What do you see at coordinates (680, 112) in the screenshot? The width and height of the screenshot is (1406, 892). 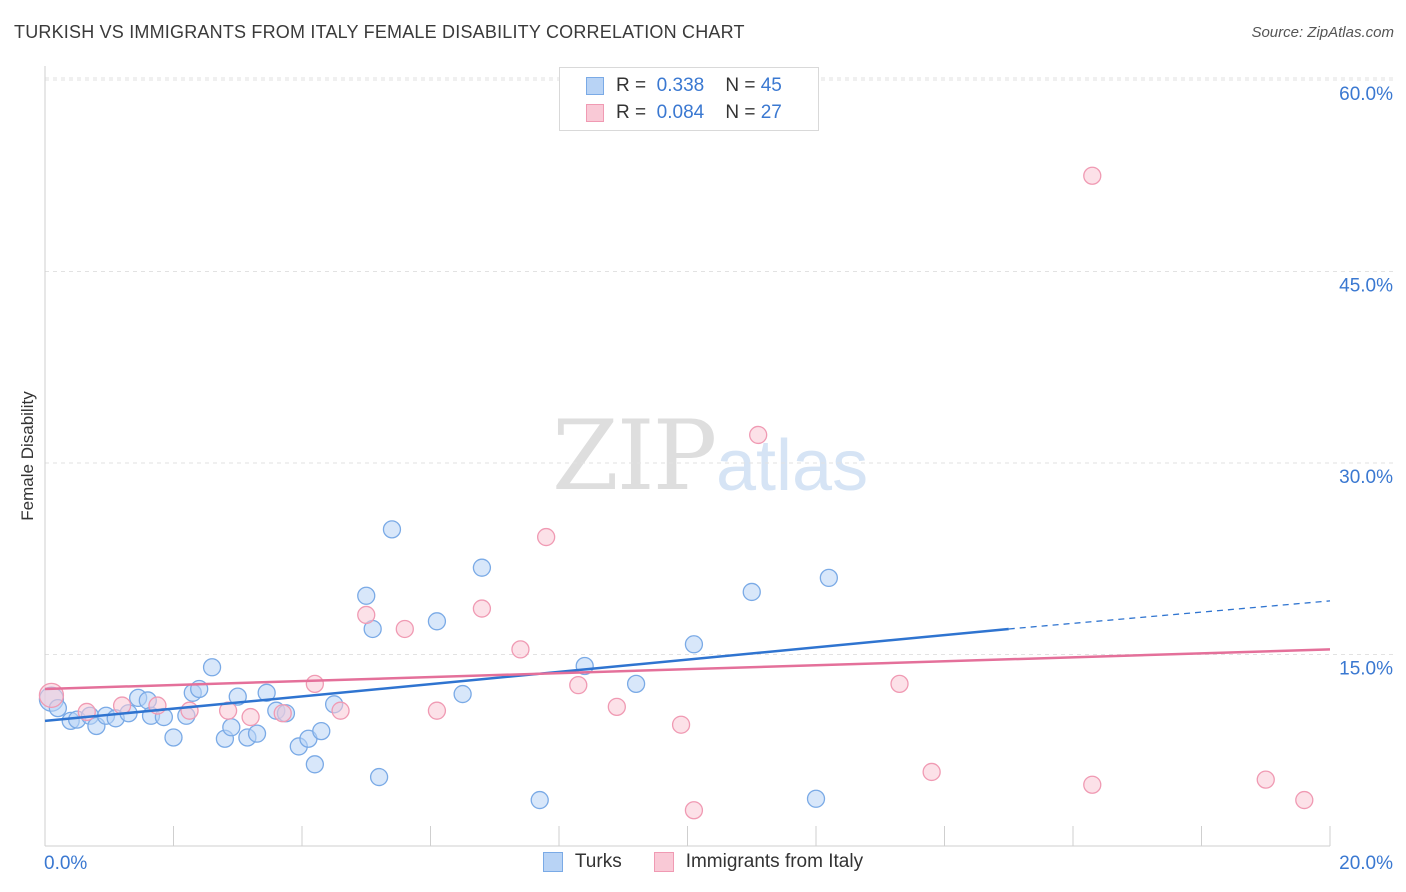 I see `legend-r-value: 0.084` at bounding box center [680, 112].